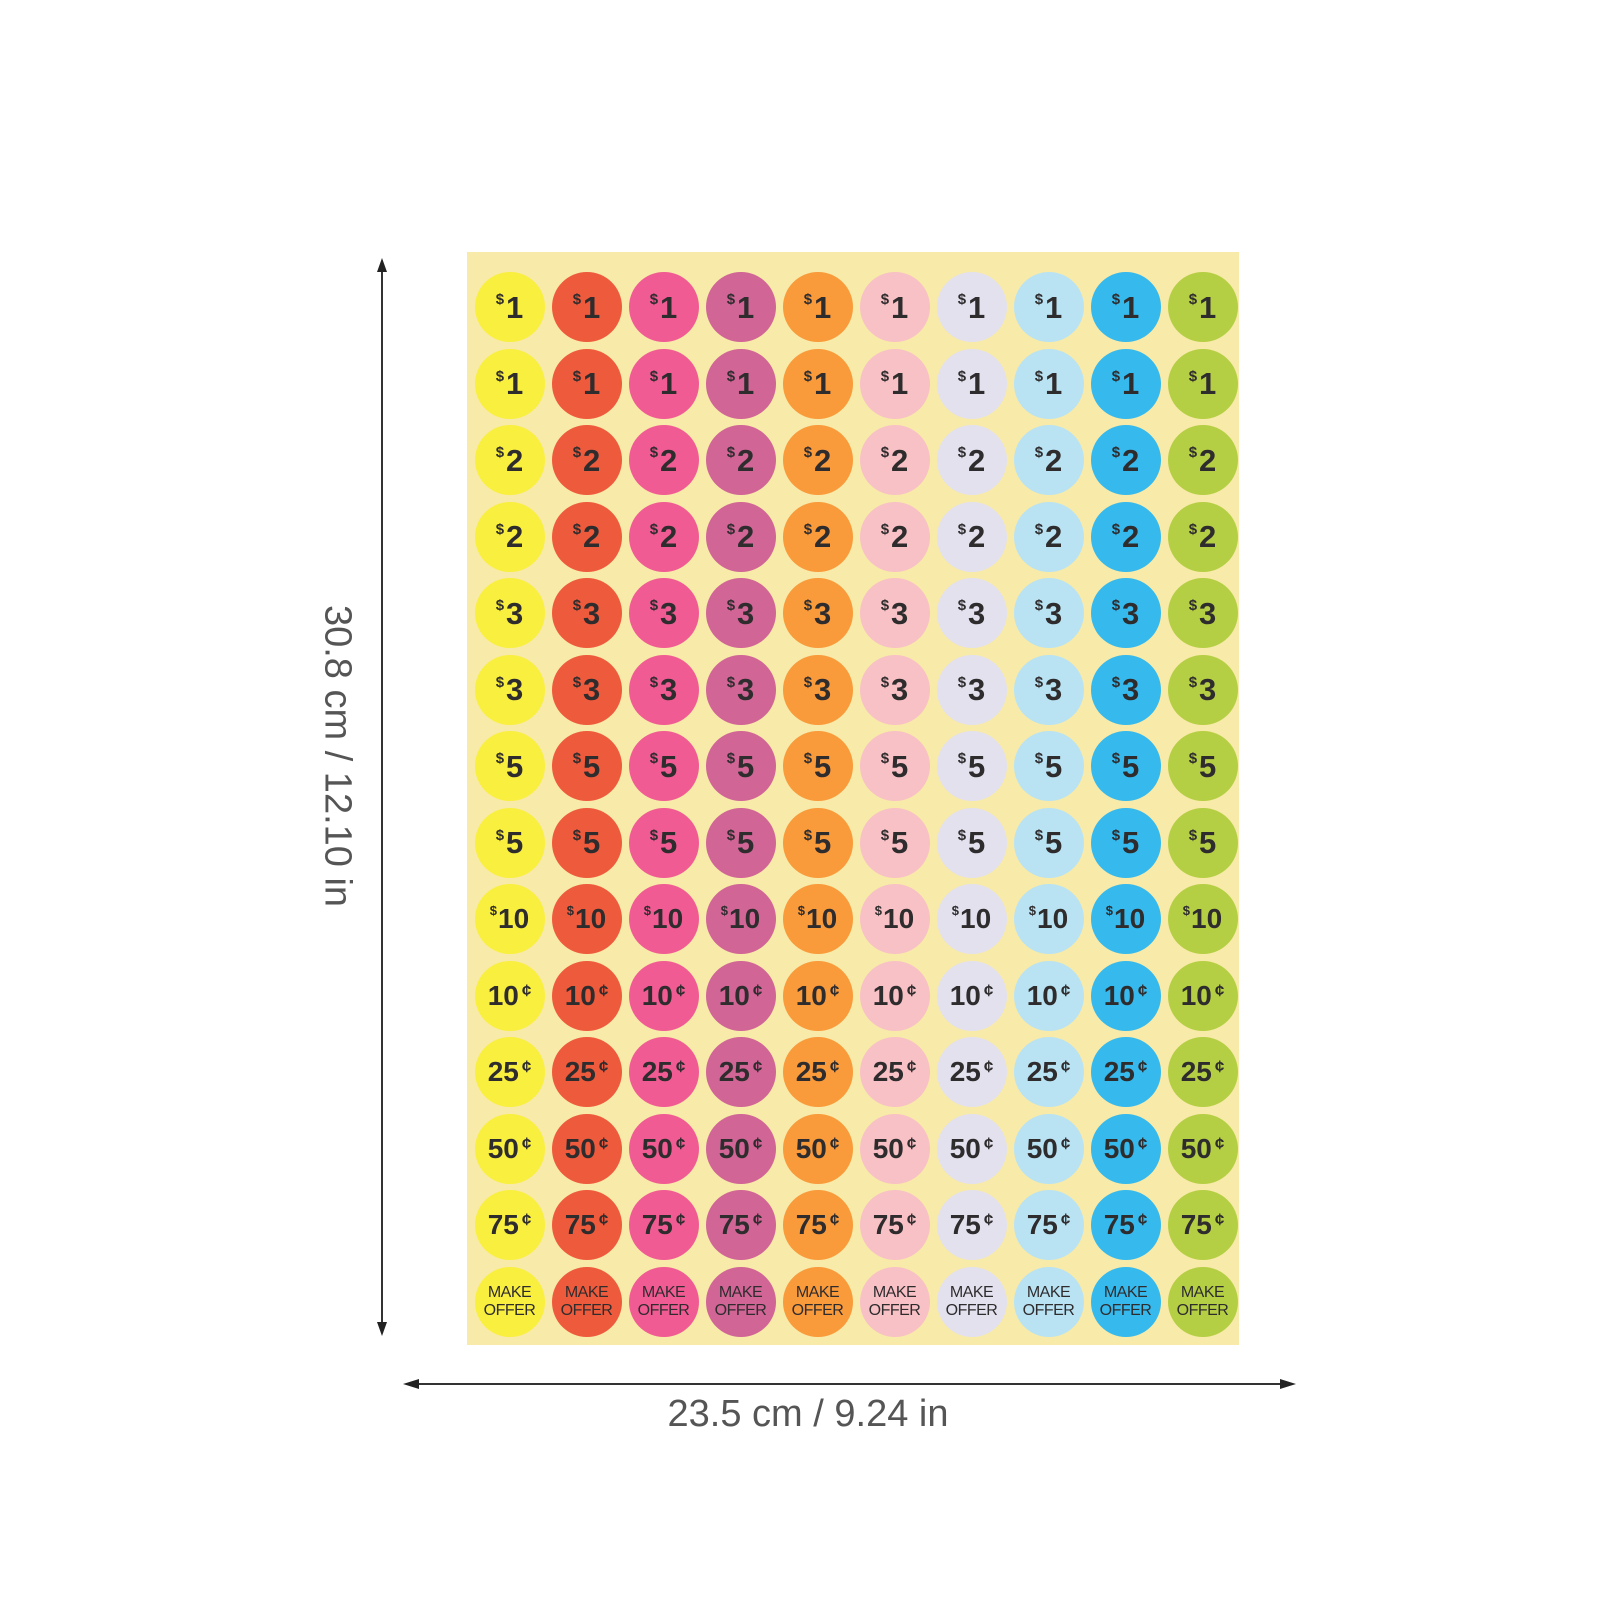  Describe the element at coordinates (734, 1072) in the screenshot. I see `price-value: 25` at that location.